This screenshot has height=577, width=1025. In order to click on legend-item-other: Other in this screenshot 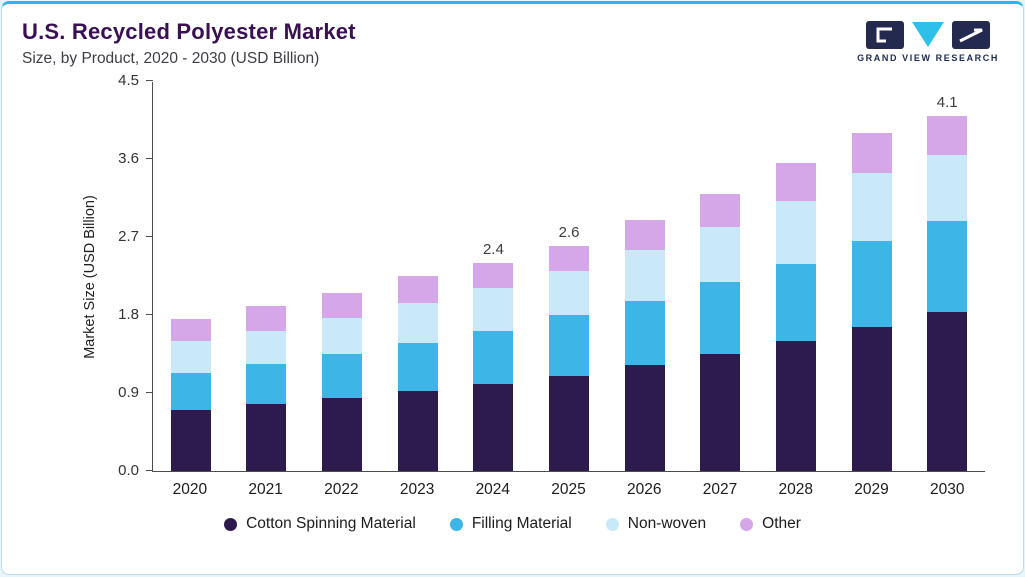, I will do `click(770, 524)`.